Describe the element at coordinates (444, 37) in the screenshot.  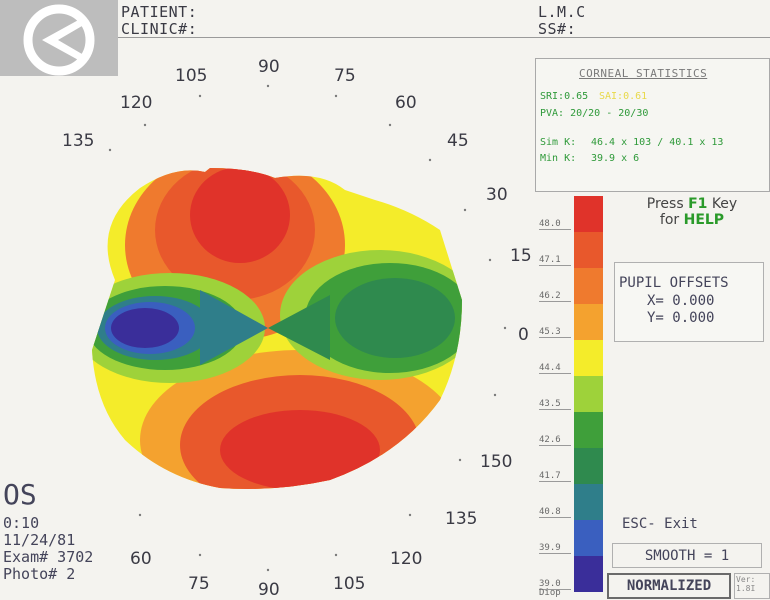
I see `header-divider` at that location.